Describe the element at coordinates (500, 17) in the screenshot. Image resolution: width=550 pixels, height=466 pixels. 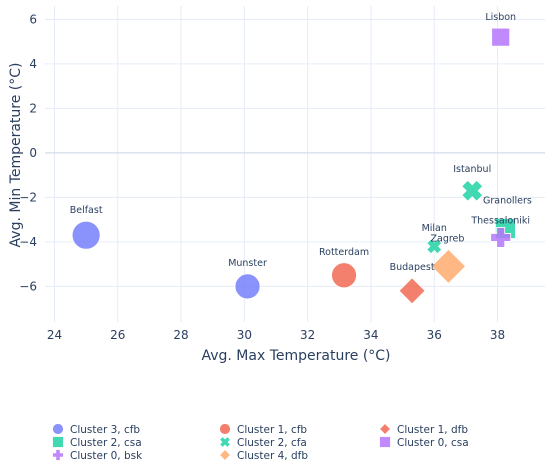
I see `point-label-lisbon: Lisbon` at that location.